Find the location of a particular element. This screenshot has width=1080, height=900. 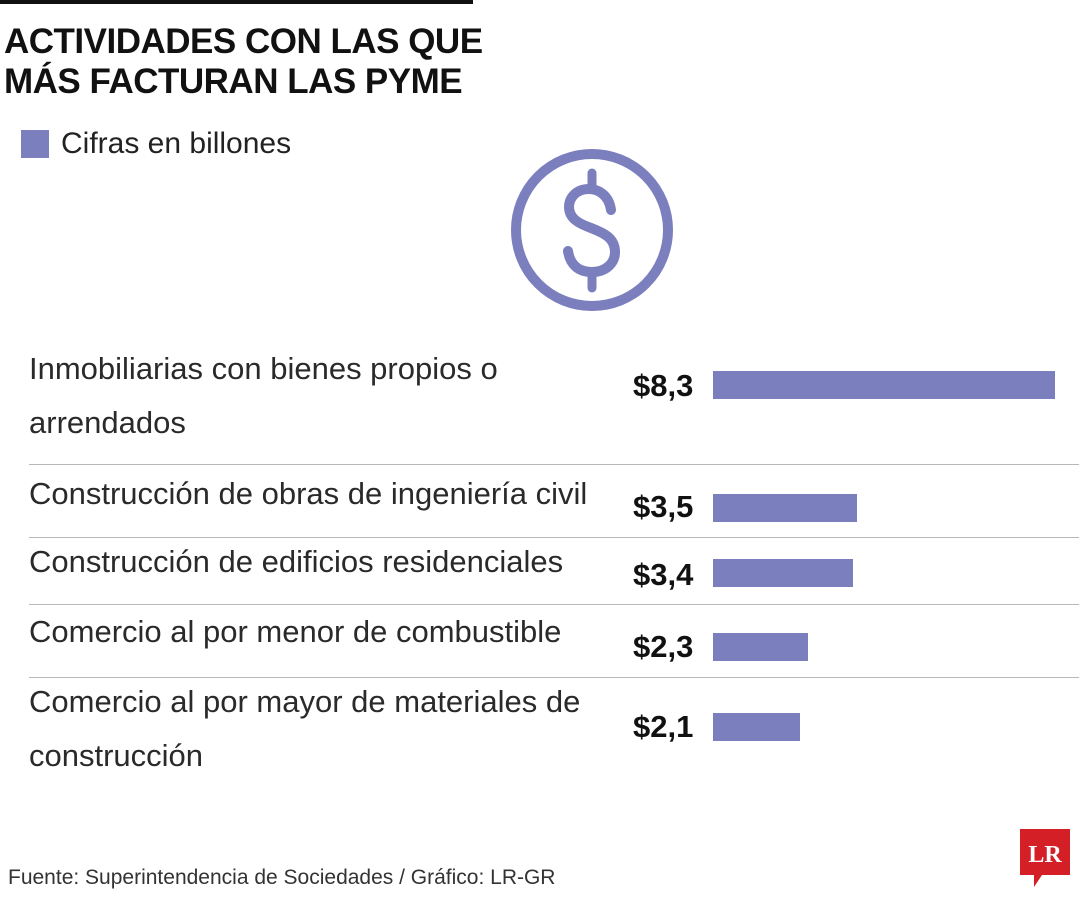

lr-logo: LR is located at coordinates (1045, 858).